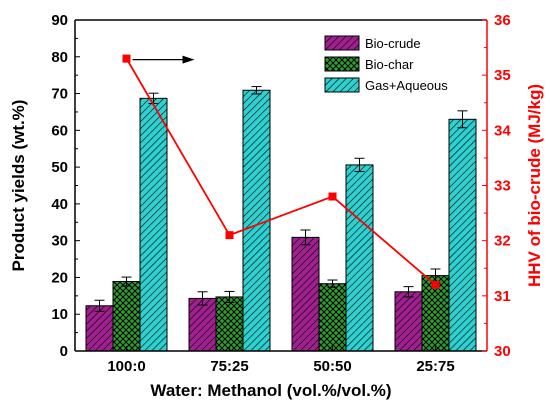 This screenshot has width=550, height=408. Describe the element at coordinates (59, 94) in the screenshot. I see `y-tick-label-7: 70` at that location.